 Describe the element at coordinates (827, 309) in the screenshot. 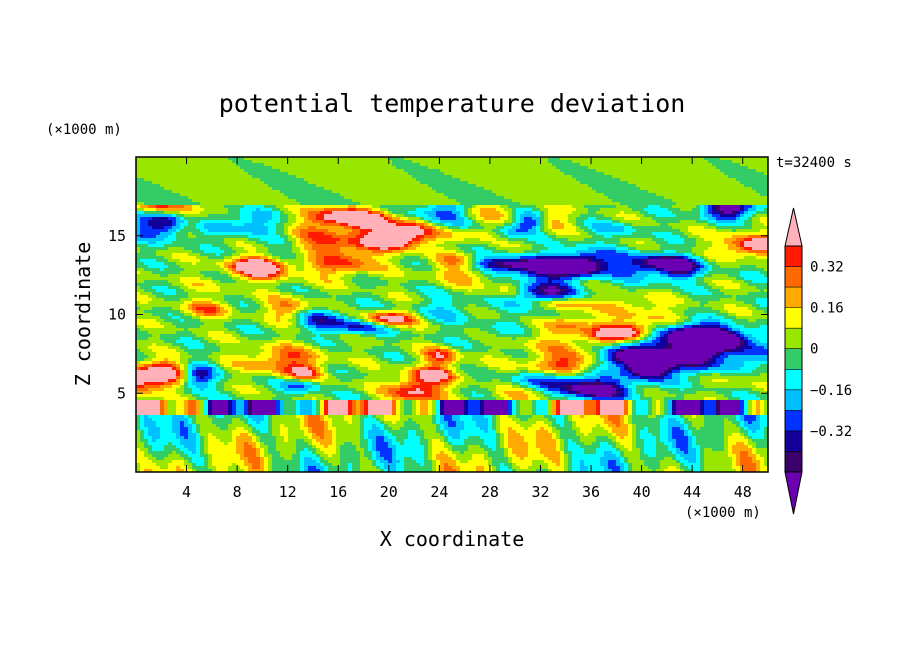

I see `colorbar-tick-label: 0.16` at that location.